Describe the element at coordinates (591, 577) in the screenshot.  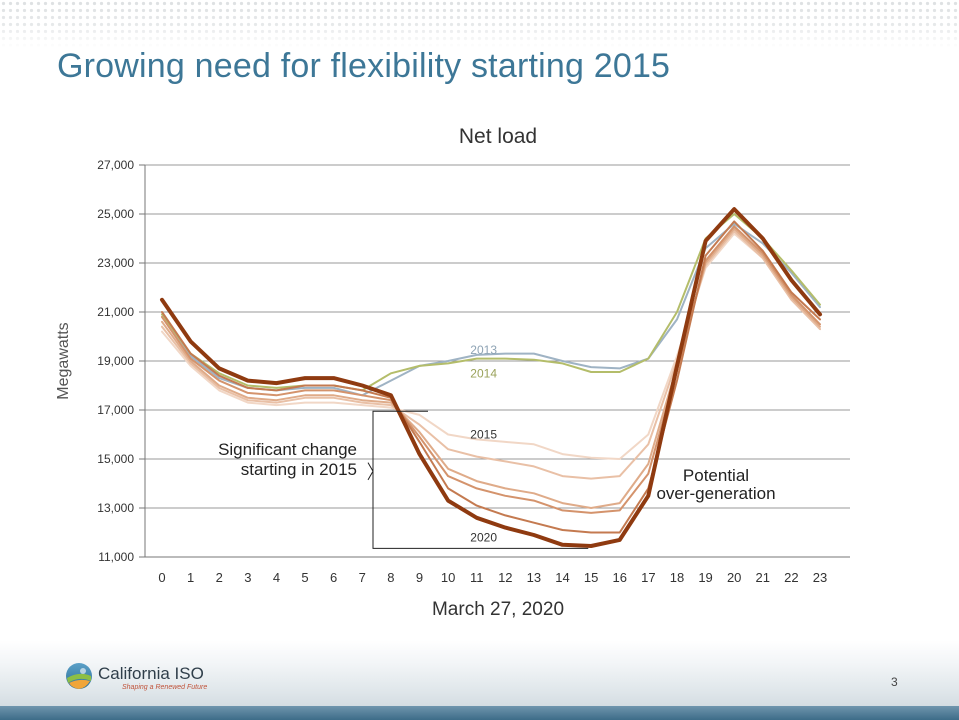
I see `x-tick-label: 15` at that location.